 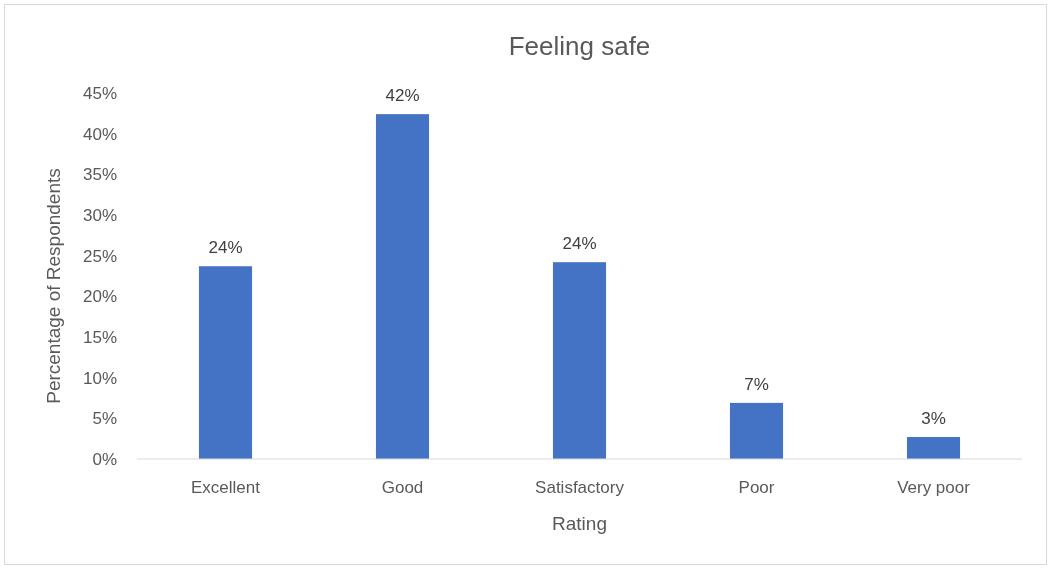 What do you see at coordinates (99, 134) in the screenshot?
I see `y-tick-label: 40%` at bounding box center [99, 134].